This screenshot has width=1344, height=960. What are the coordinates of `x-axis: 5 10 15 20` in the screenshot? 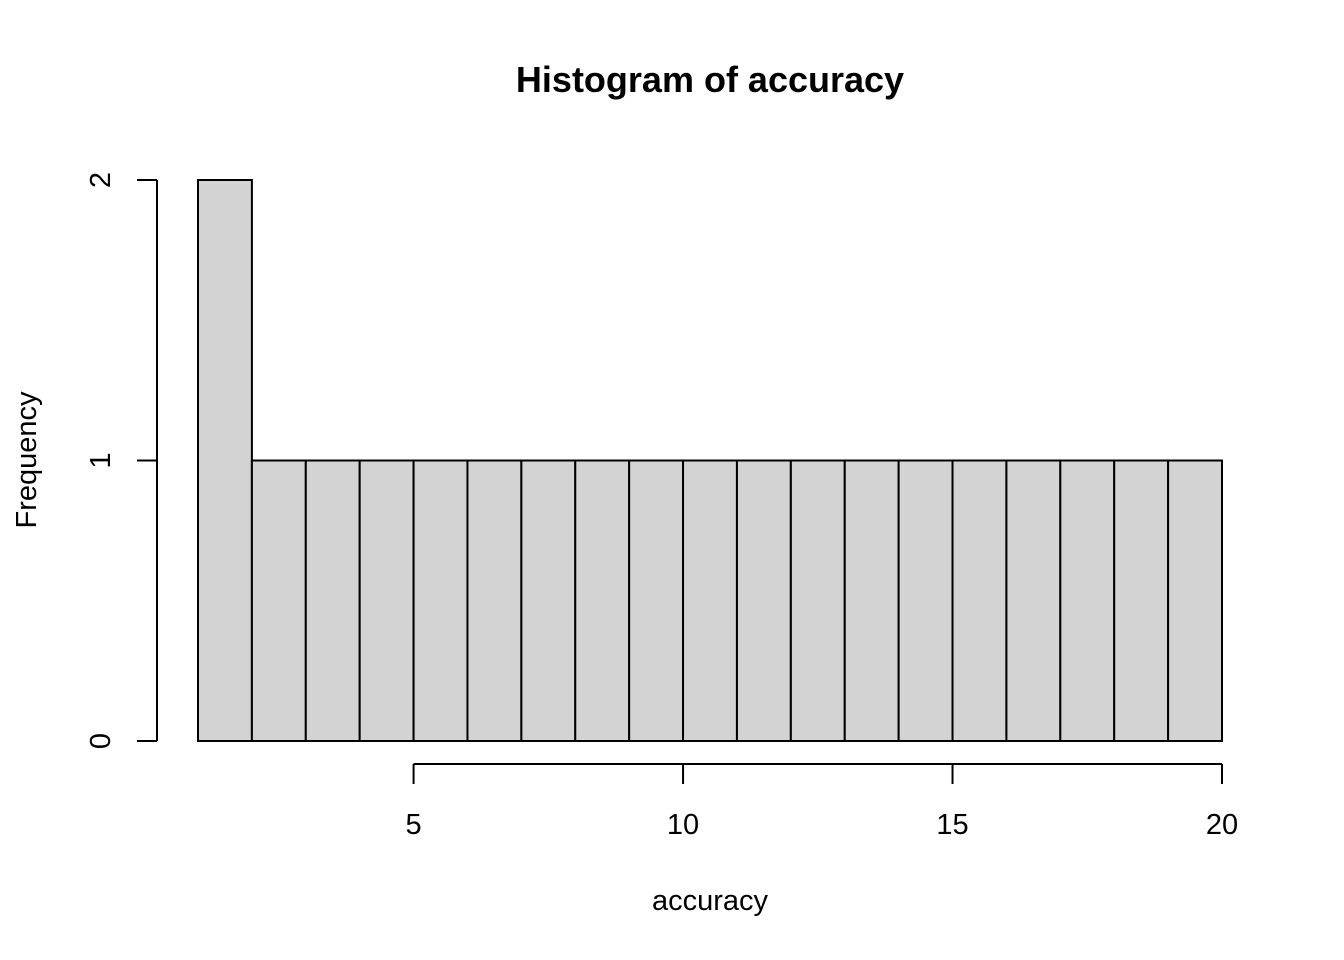 It's located at (822, 802).